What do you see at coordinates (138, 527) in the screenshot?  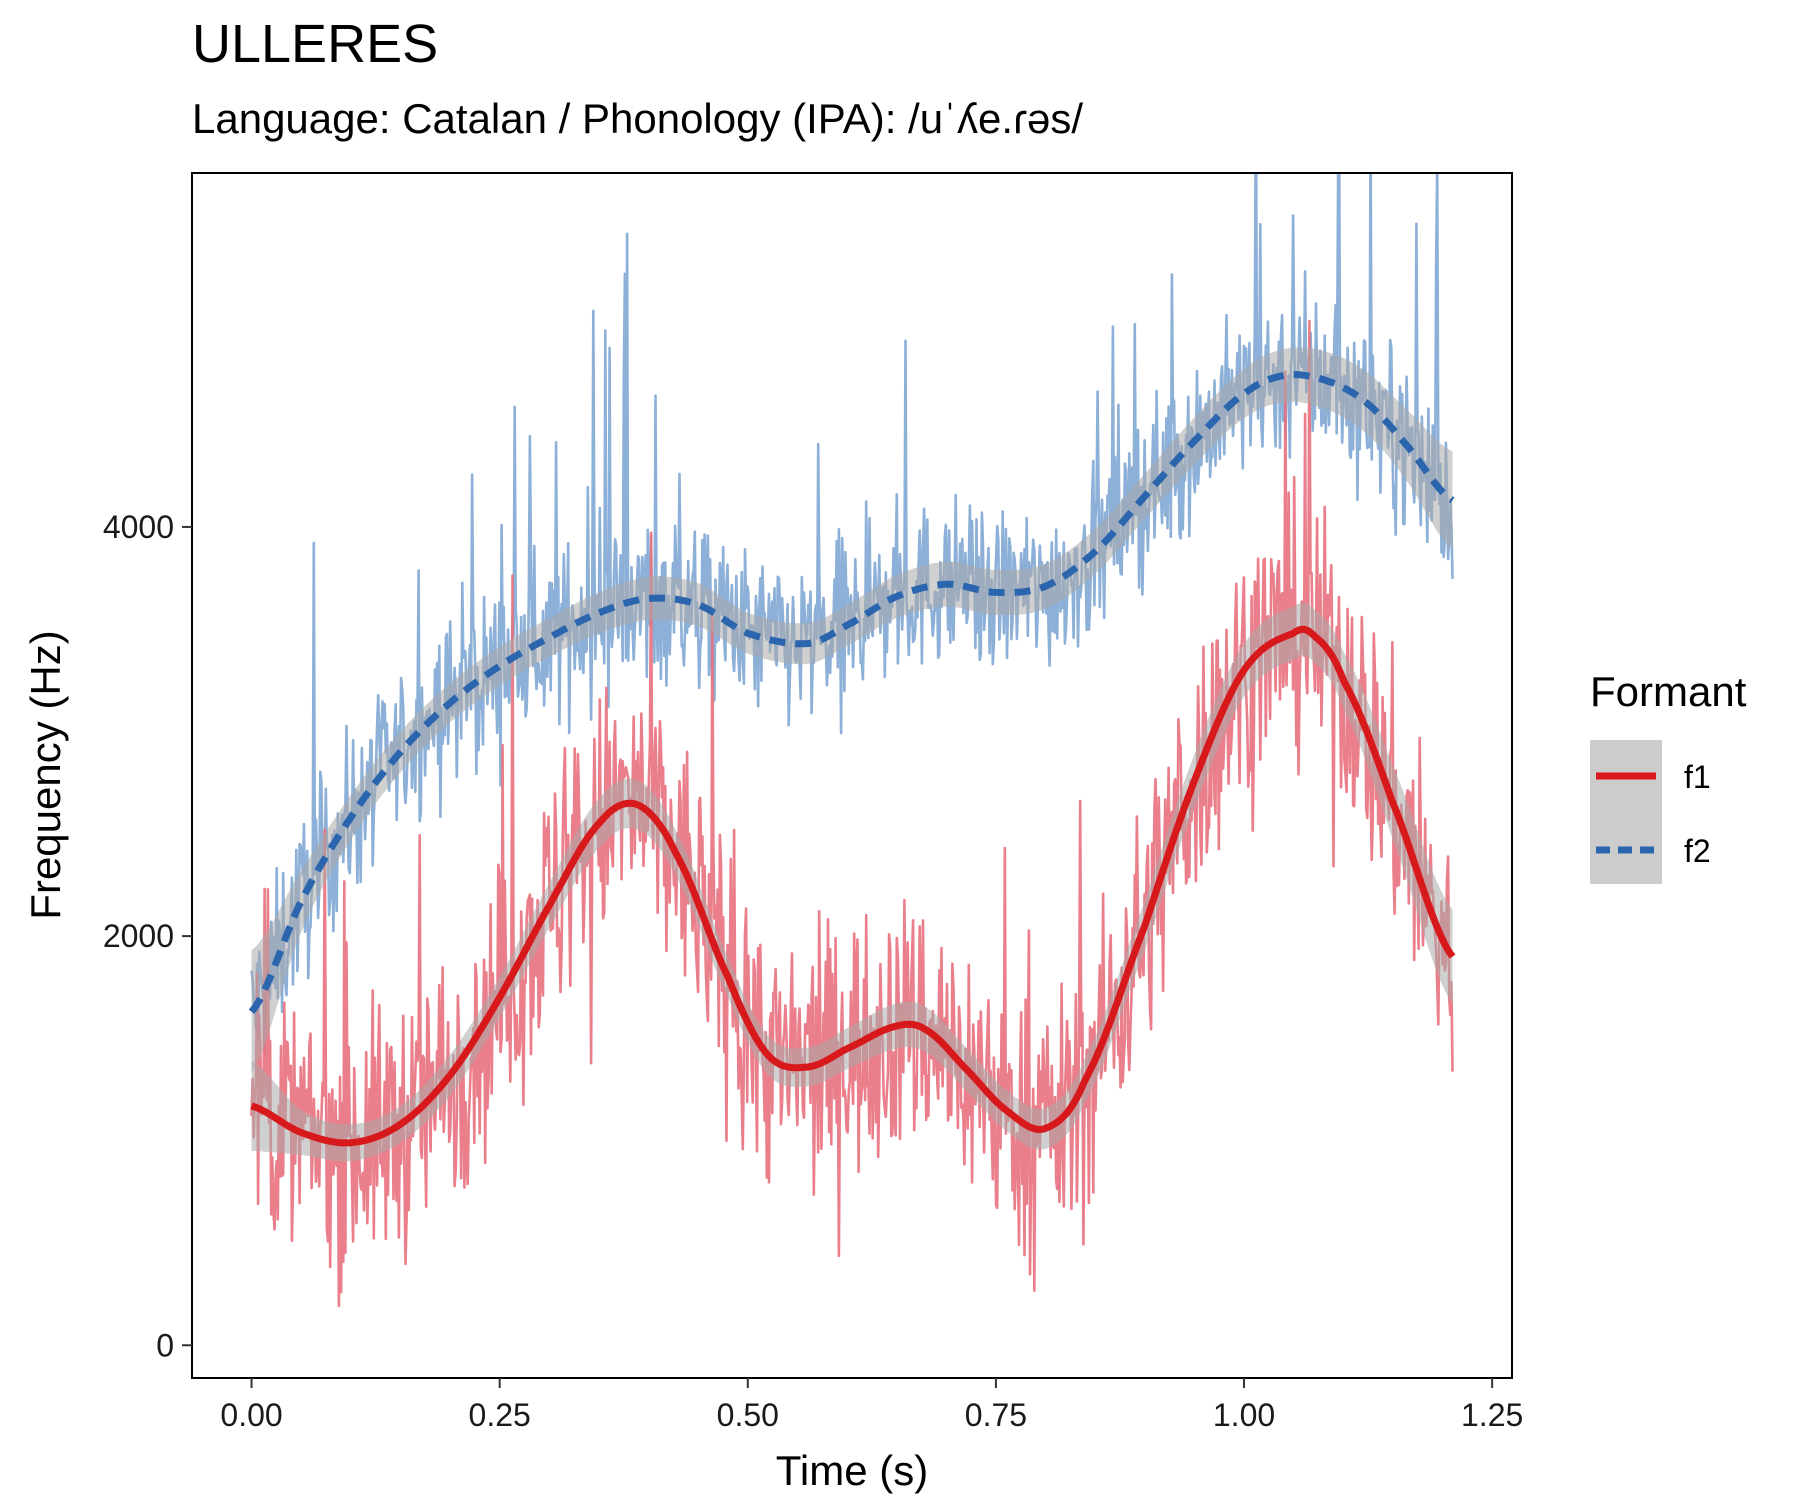 I see `y-tick-label: 4000` at bounding box center [138, 527].